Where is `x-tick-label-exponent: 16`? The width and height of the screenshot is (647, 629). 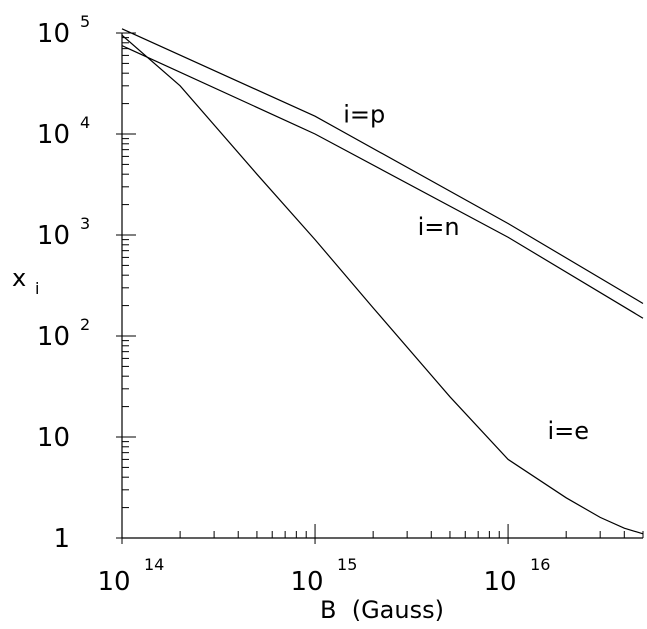
x-tick-label-exponent: 16 is located at coordinates (540, 564).